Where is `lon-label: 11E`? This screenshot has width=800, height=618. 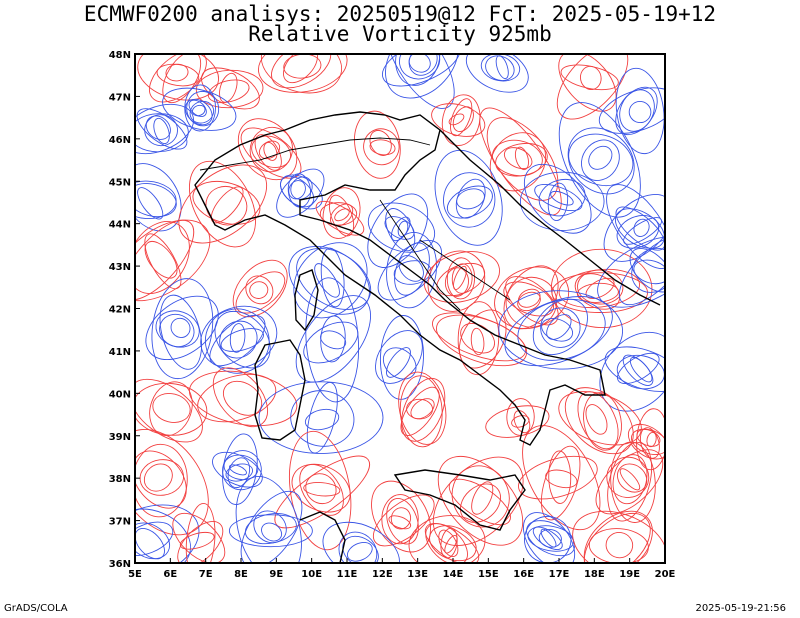 lon-label: 11E is located at coordinates (347, 574).